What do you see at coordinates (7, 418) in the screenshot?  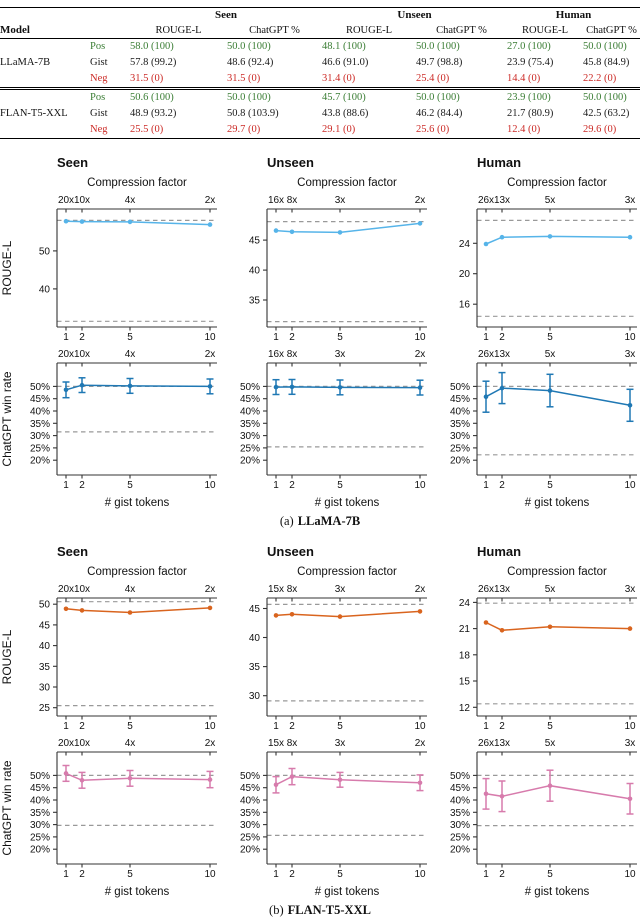 I see `y-axis-label: ChatGPT win rate` at bounding box center [7, 418].